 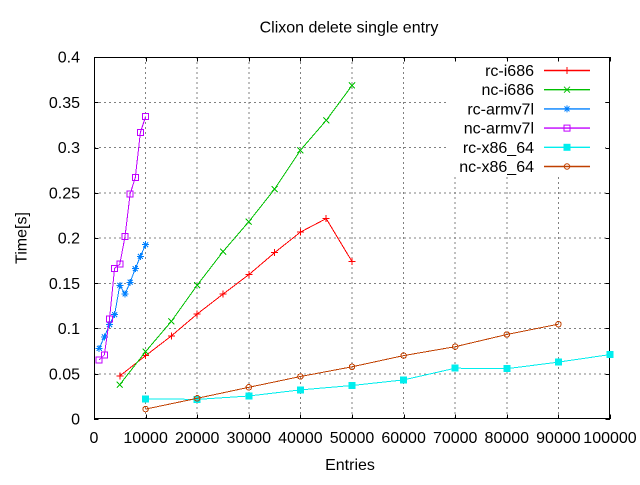 I want to click on svg-text: 60000, so click(x=403, y=438).